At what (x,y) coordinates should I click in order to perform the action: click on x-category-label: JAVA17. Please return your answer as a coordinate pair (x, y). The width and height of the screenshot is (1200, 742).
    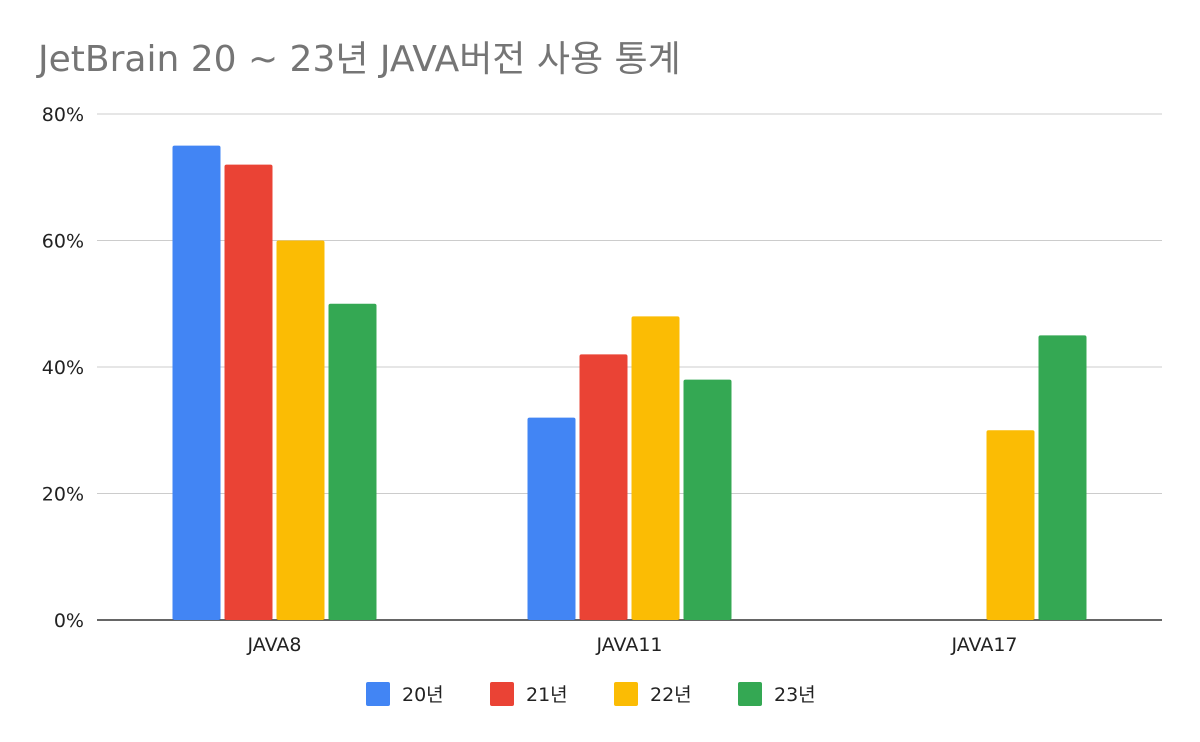
    Looking at the image, I should click on (983, 645).